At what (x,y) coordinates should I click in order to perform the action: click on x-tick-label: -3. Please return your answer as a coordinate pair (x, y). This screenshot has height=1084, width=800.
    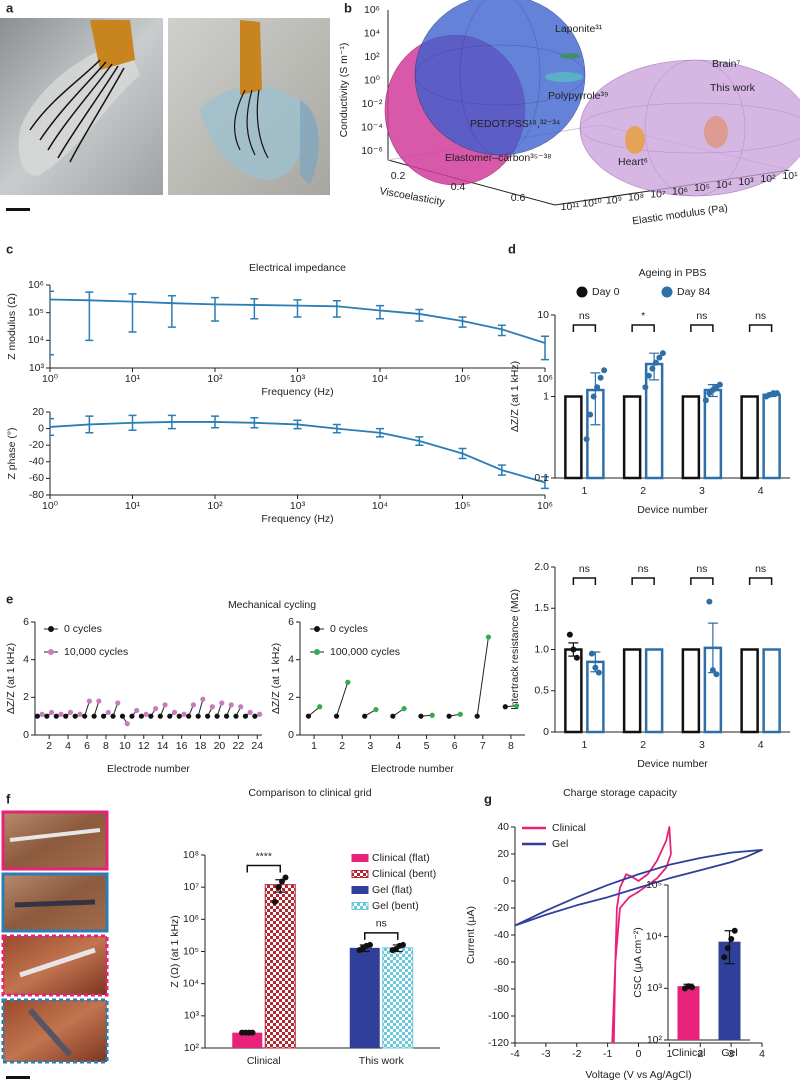
    Looking at the image, I should click on (545, 1054).